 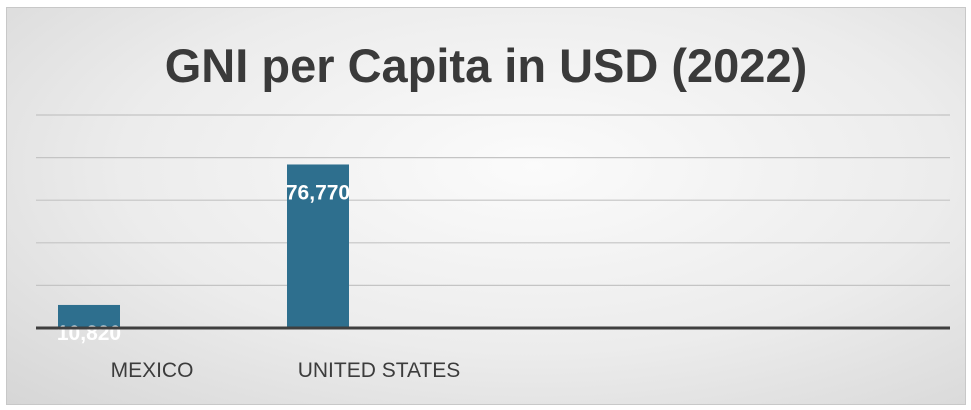 What do you see at coordinates (89, 316) in the screenshot?
I see `bar-mexico` at bounding box center [89, 316].